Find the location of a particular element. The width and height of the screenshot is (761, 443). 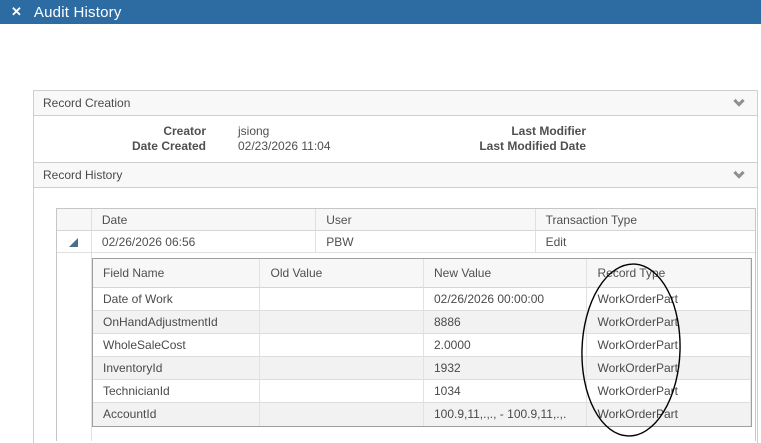

column-header-date: Date is located at coordinates (204, 220).